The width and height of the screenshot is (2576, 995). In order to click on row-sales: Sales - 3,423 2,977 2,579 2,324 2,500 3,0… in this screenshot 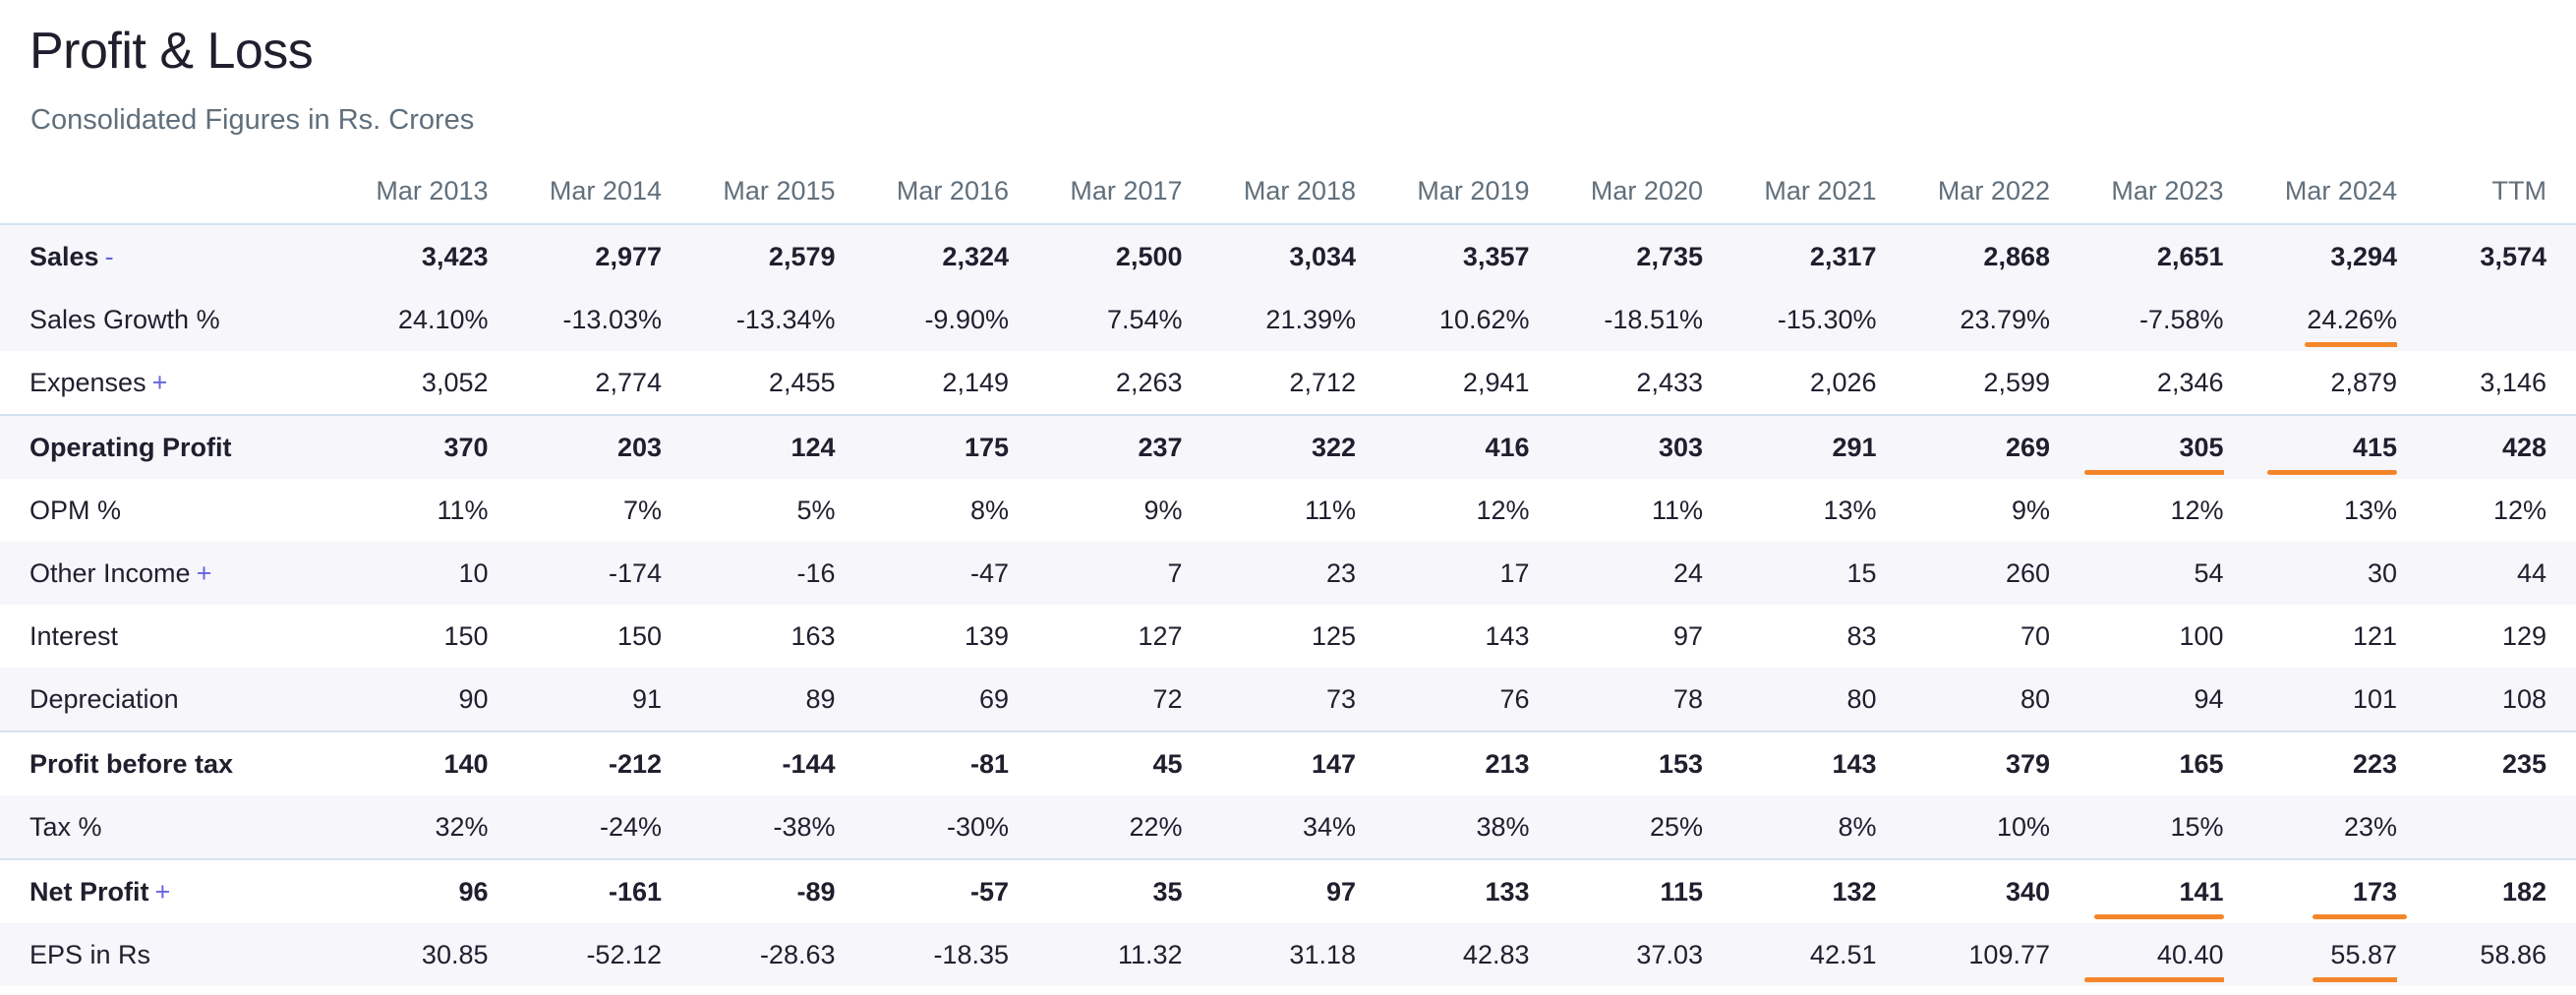, I will do `click(1288, 256)`.